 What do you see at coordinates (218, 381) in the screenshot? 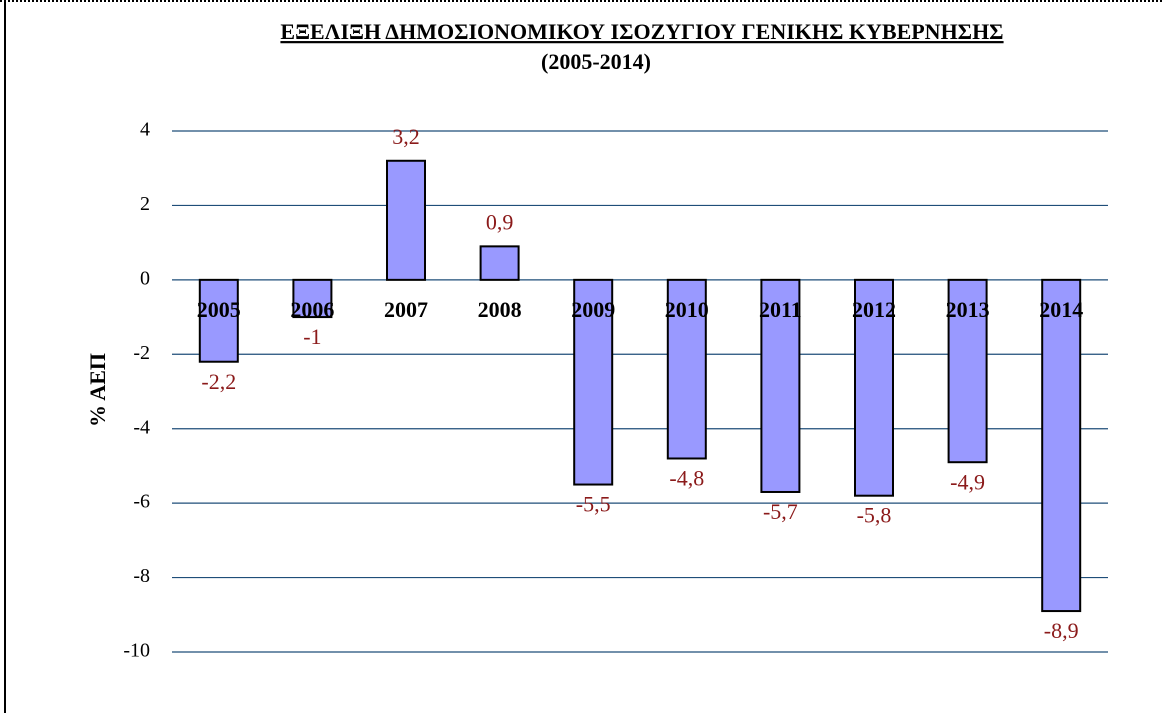
I see `value-label: -2,2` at bounding box center [218, 381].